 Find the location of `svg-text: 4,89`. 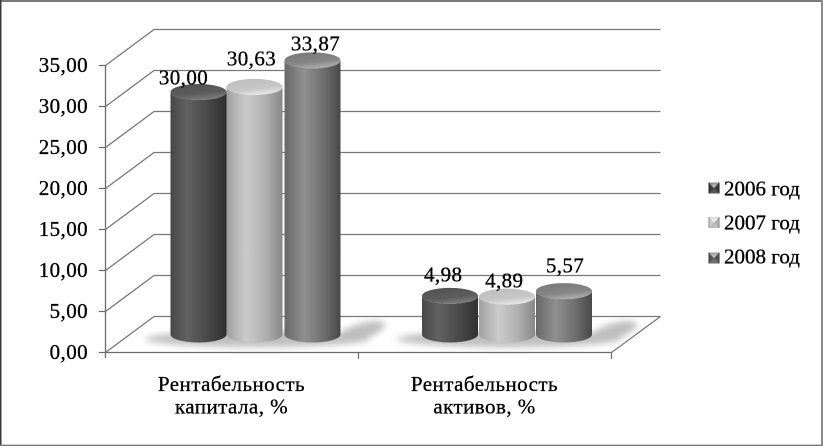

svg-text: 4,89 is located at coordinates (504, 281).